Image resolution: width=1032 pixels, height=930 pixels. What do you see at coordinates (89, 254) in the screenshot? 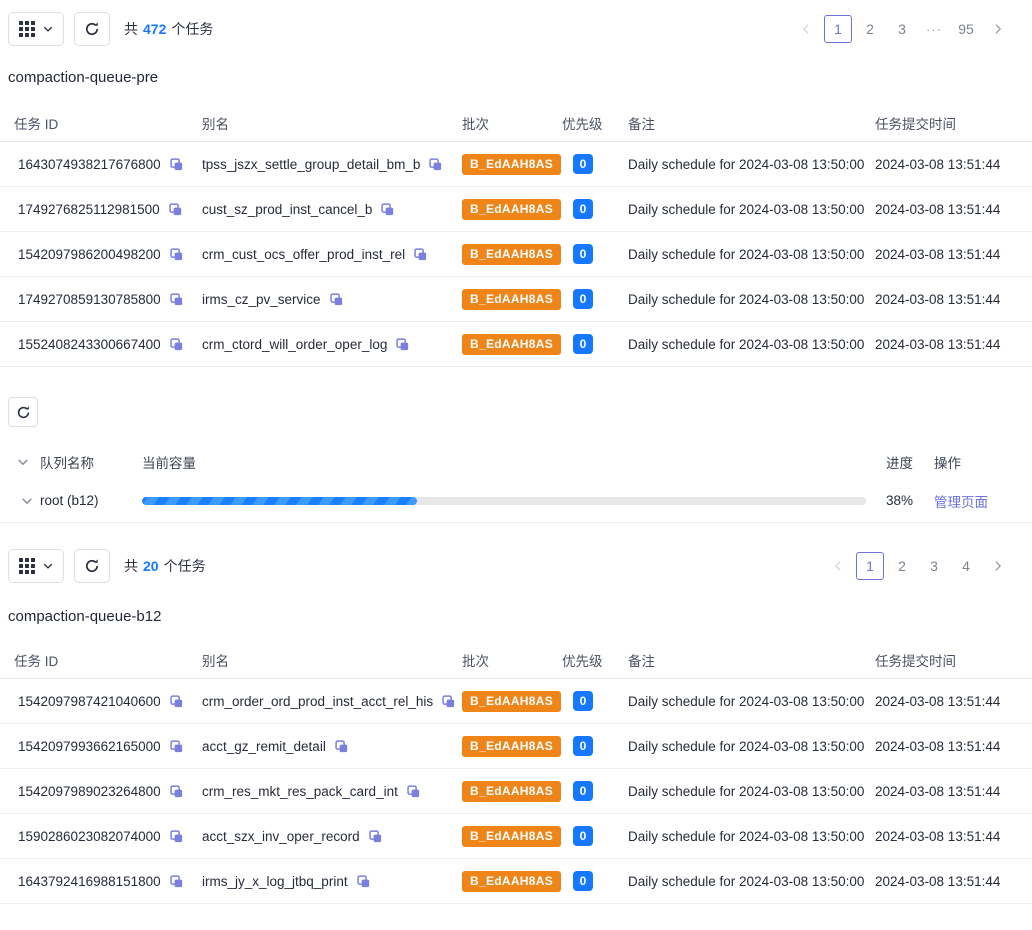
I see `task-id-value: 1542097986200498200` at bounding box center [89, 254].